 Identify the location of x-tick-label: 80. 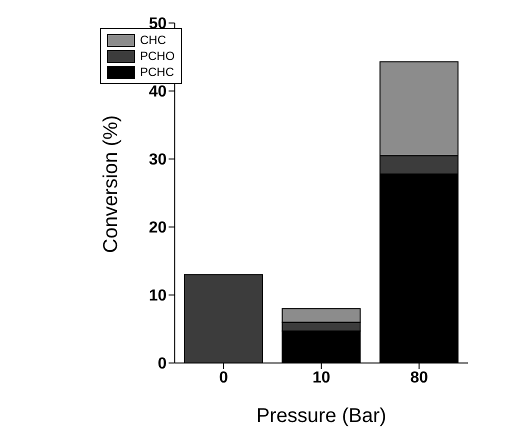
(419, 377).